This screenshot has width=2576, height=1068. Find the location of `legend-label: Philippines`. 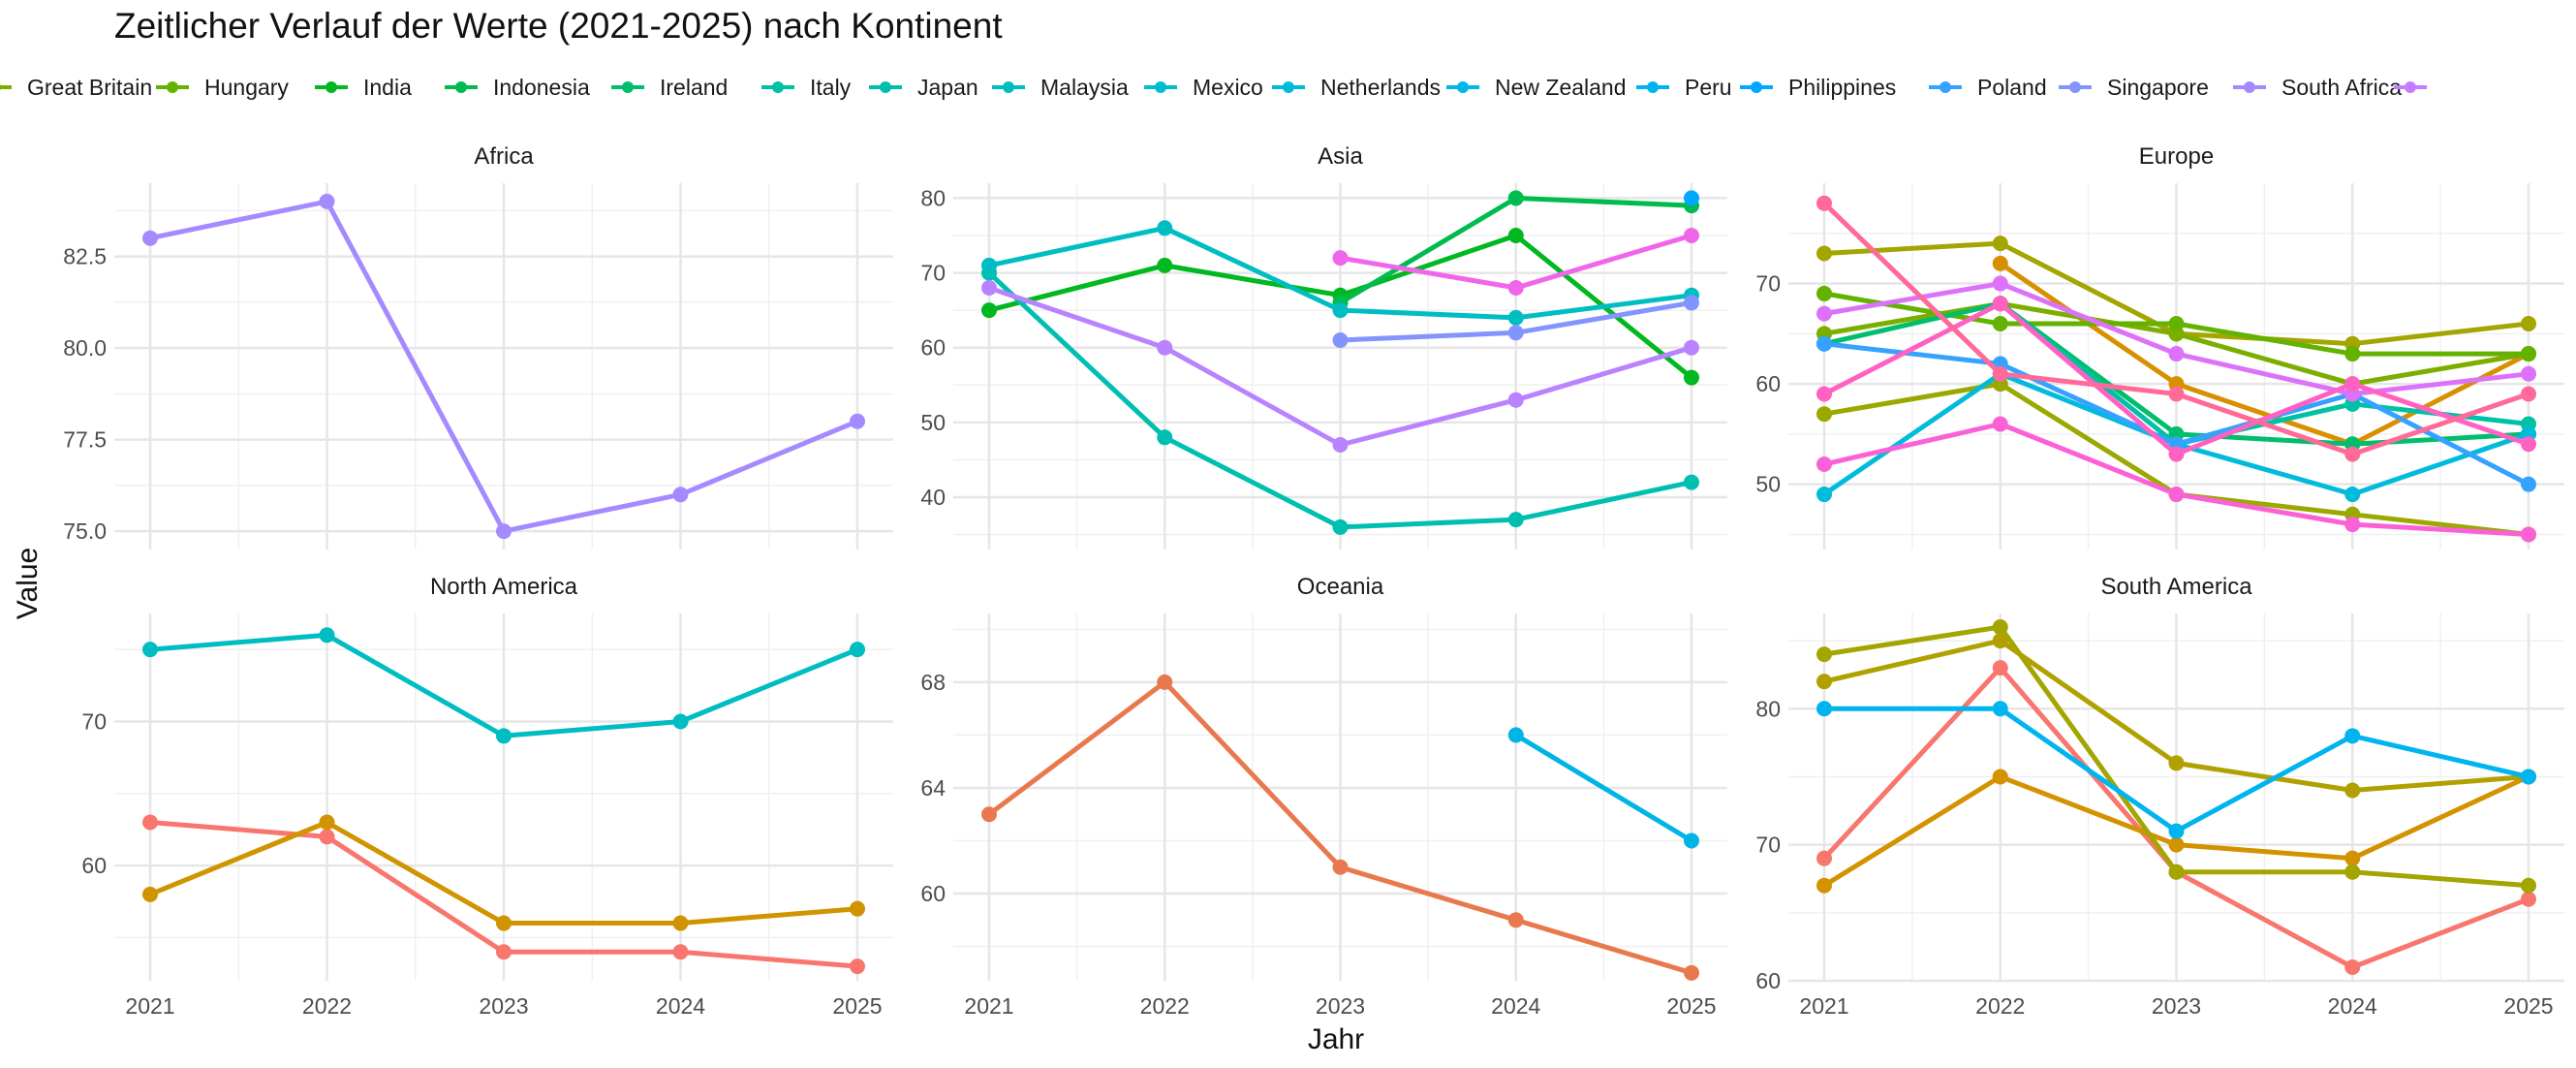

legend-label: Philippines is located at coordinates (1842, 87).